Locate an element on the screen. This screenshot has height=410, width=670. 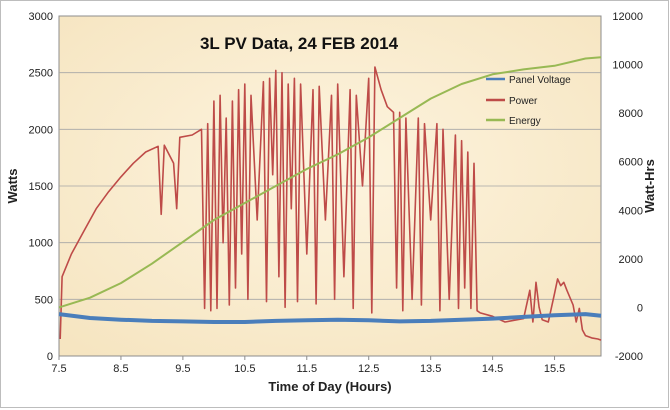
legend-label-panel-voltage: Panel Voltage is located at coordinates (540, 80).